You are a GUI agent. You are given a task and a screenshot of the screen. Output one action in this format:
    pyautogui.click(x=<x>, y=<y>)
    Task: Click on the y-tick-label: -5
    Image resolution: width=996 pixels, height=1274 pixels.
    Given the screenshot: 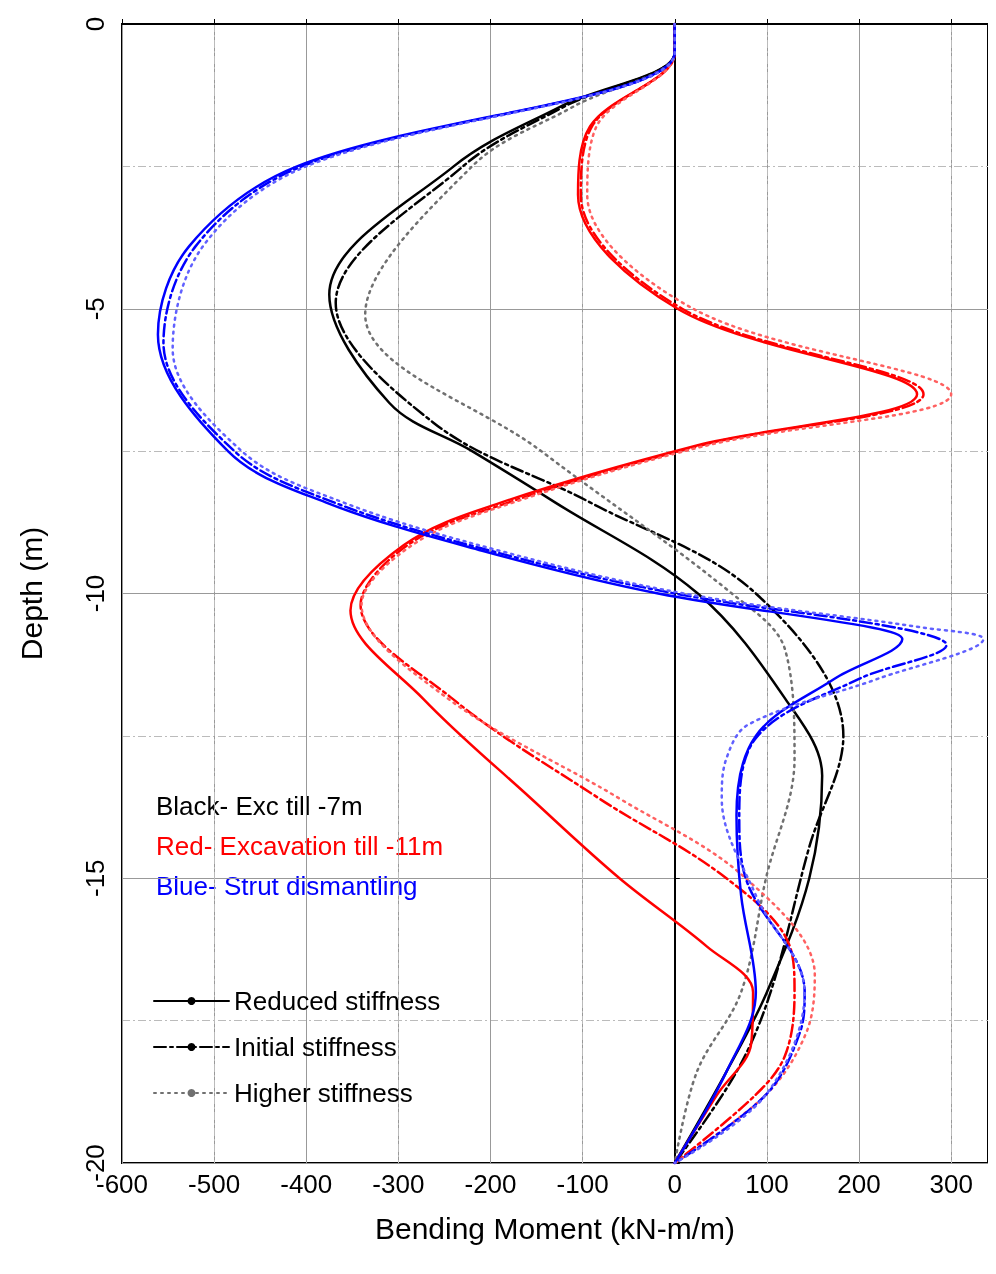 What is the action you would take?
    pyautogui.click(x=95, y=309)
    